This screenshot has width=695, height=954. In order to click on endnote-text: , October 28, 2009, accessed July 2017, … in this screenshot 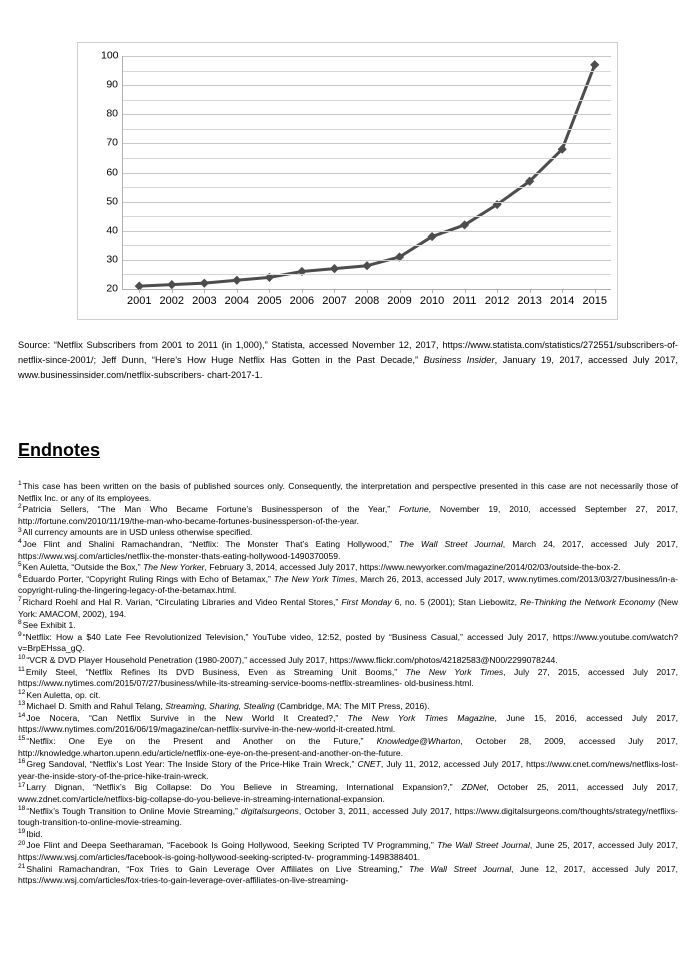, I will do `click(348, 747)`.